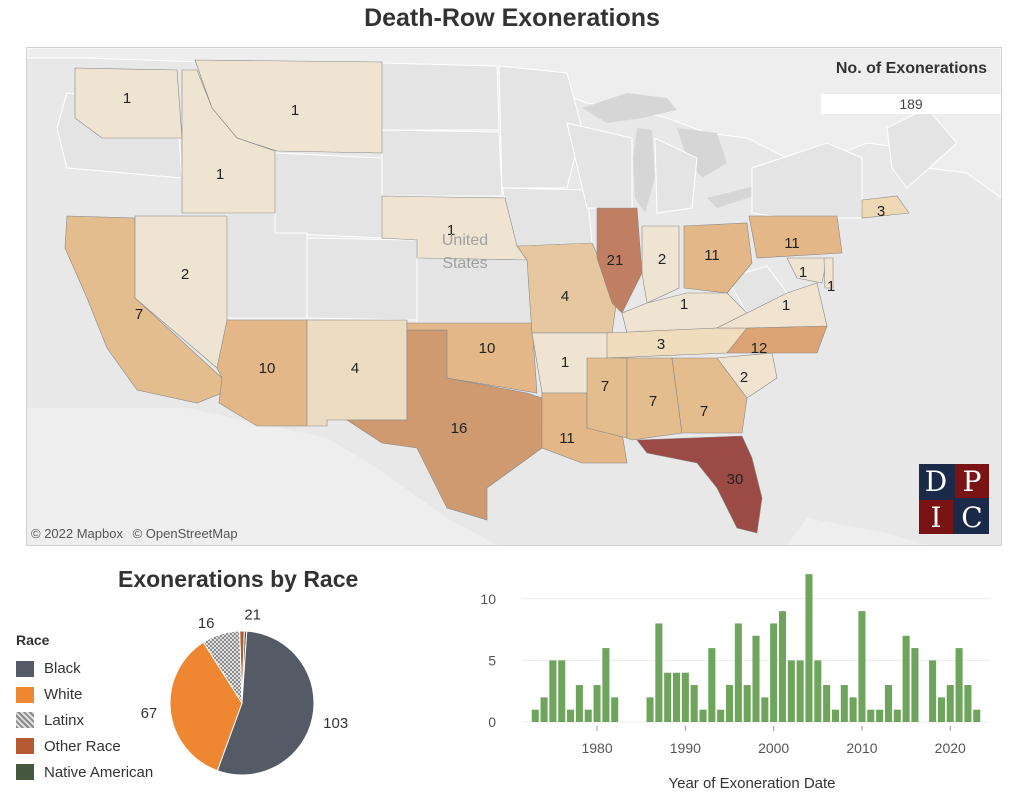  I want to click on bar-1982, so click(615, 709).